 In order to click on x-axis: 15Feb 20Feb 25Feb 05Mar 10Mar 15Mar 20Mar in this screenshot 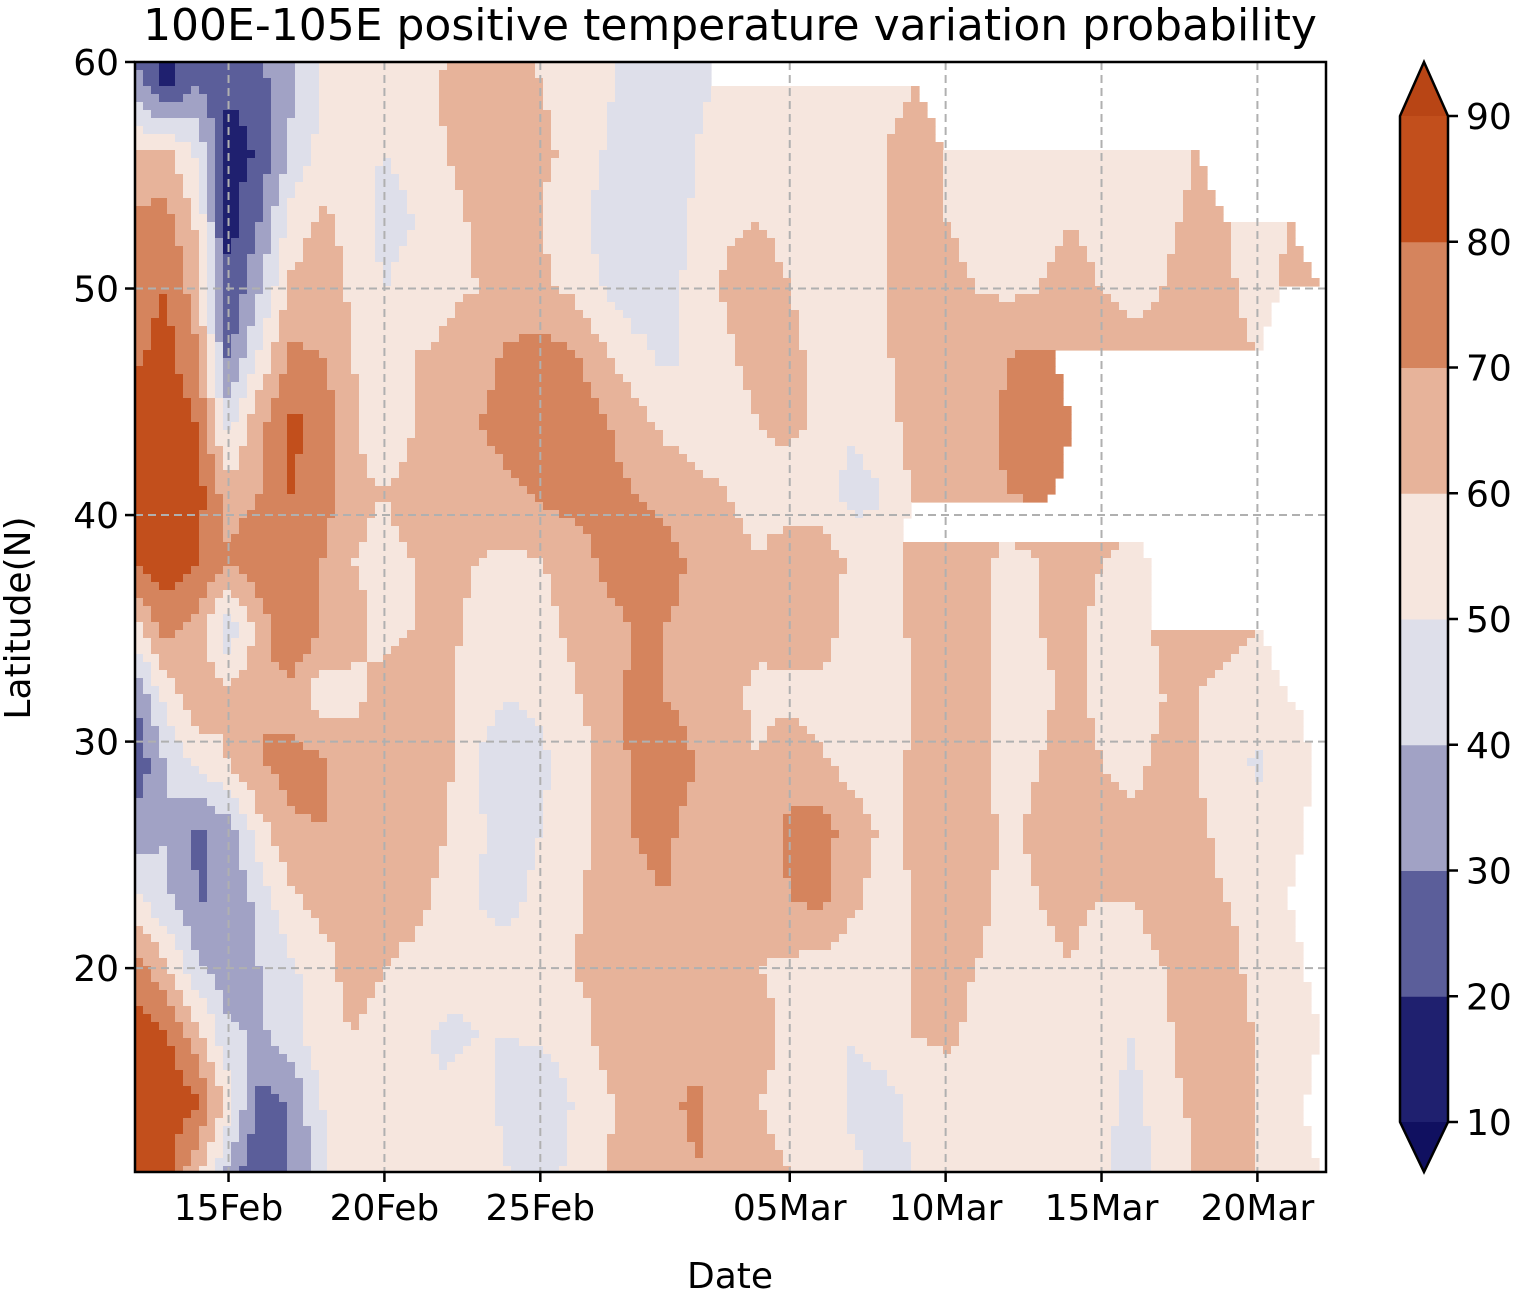, I will do `click(744, 1200)`.